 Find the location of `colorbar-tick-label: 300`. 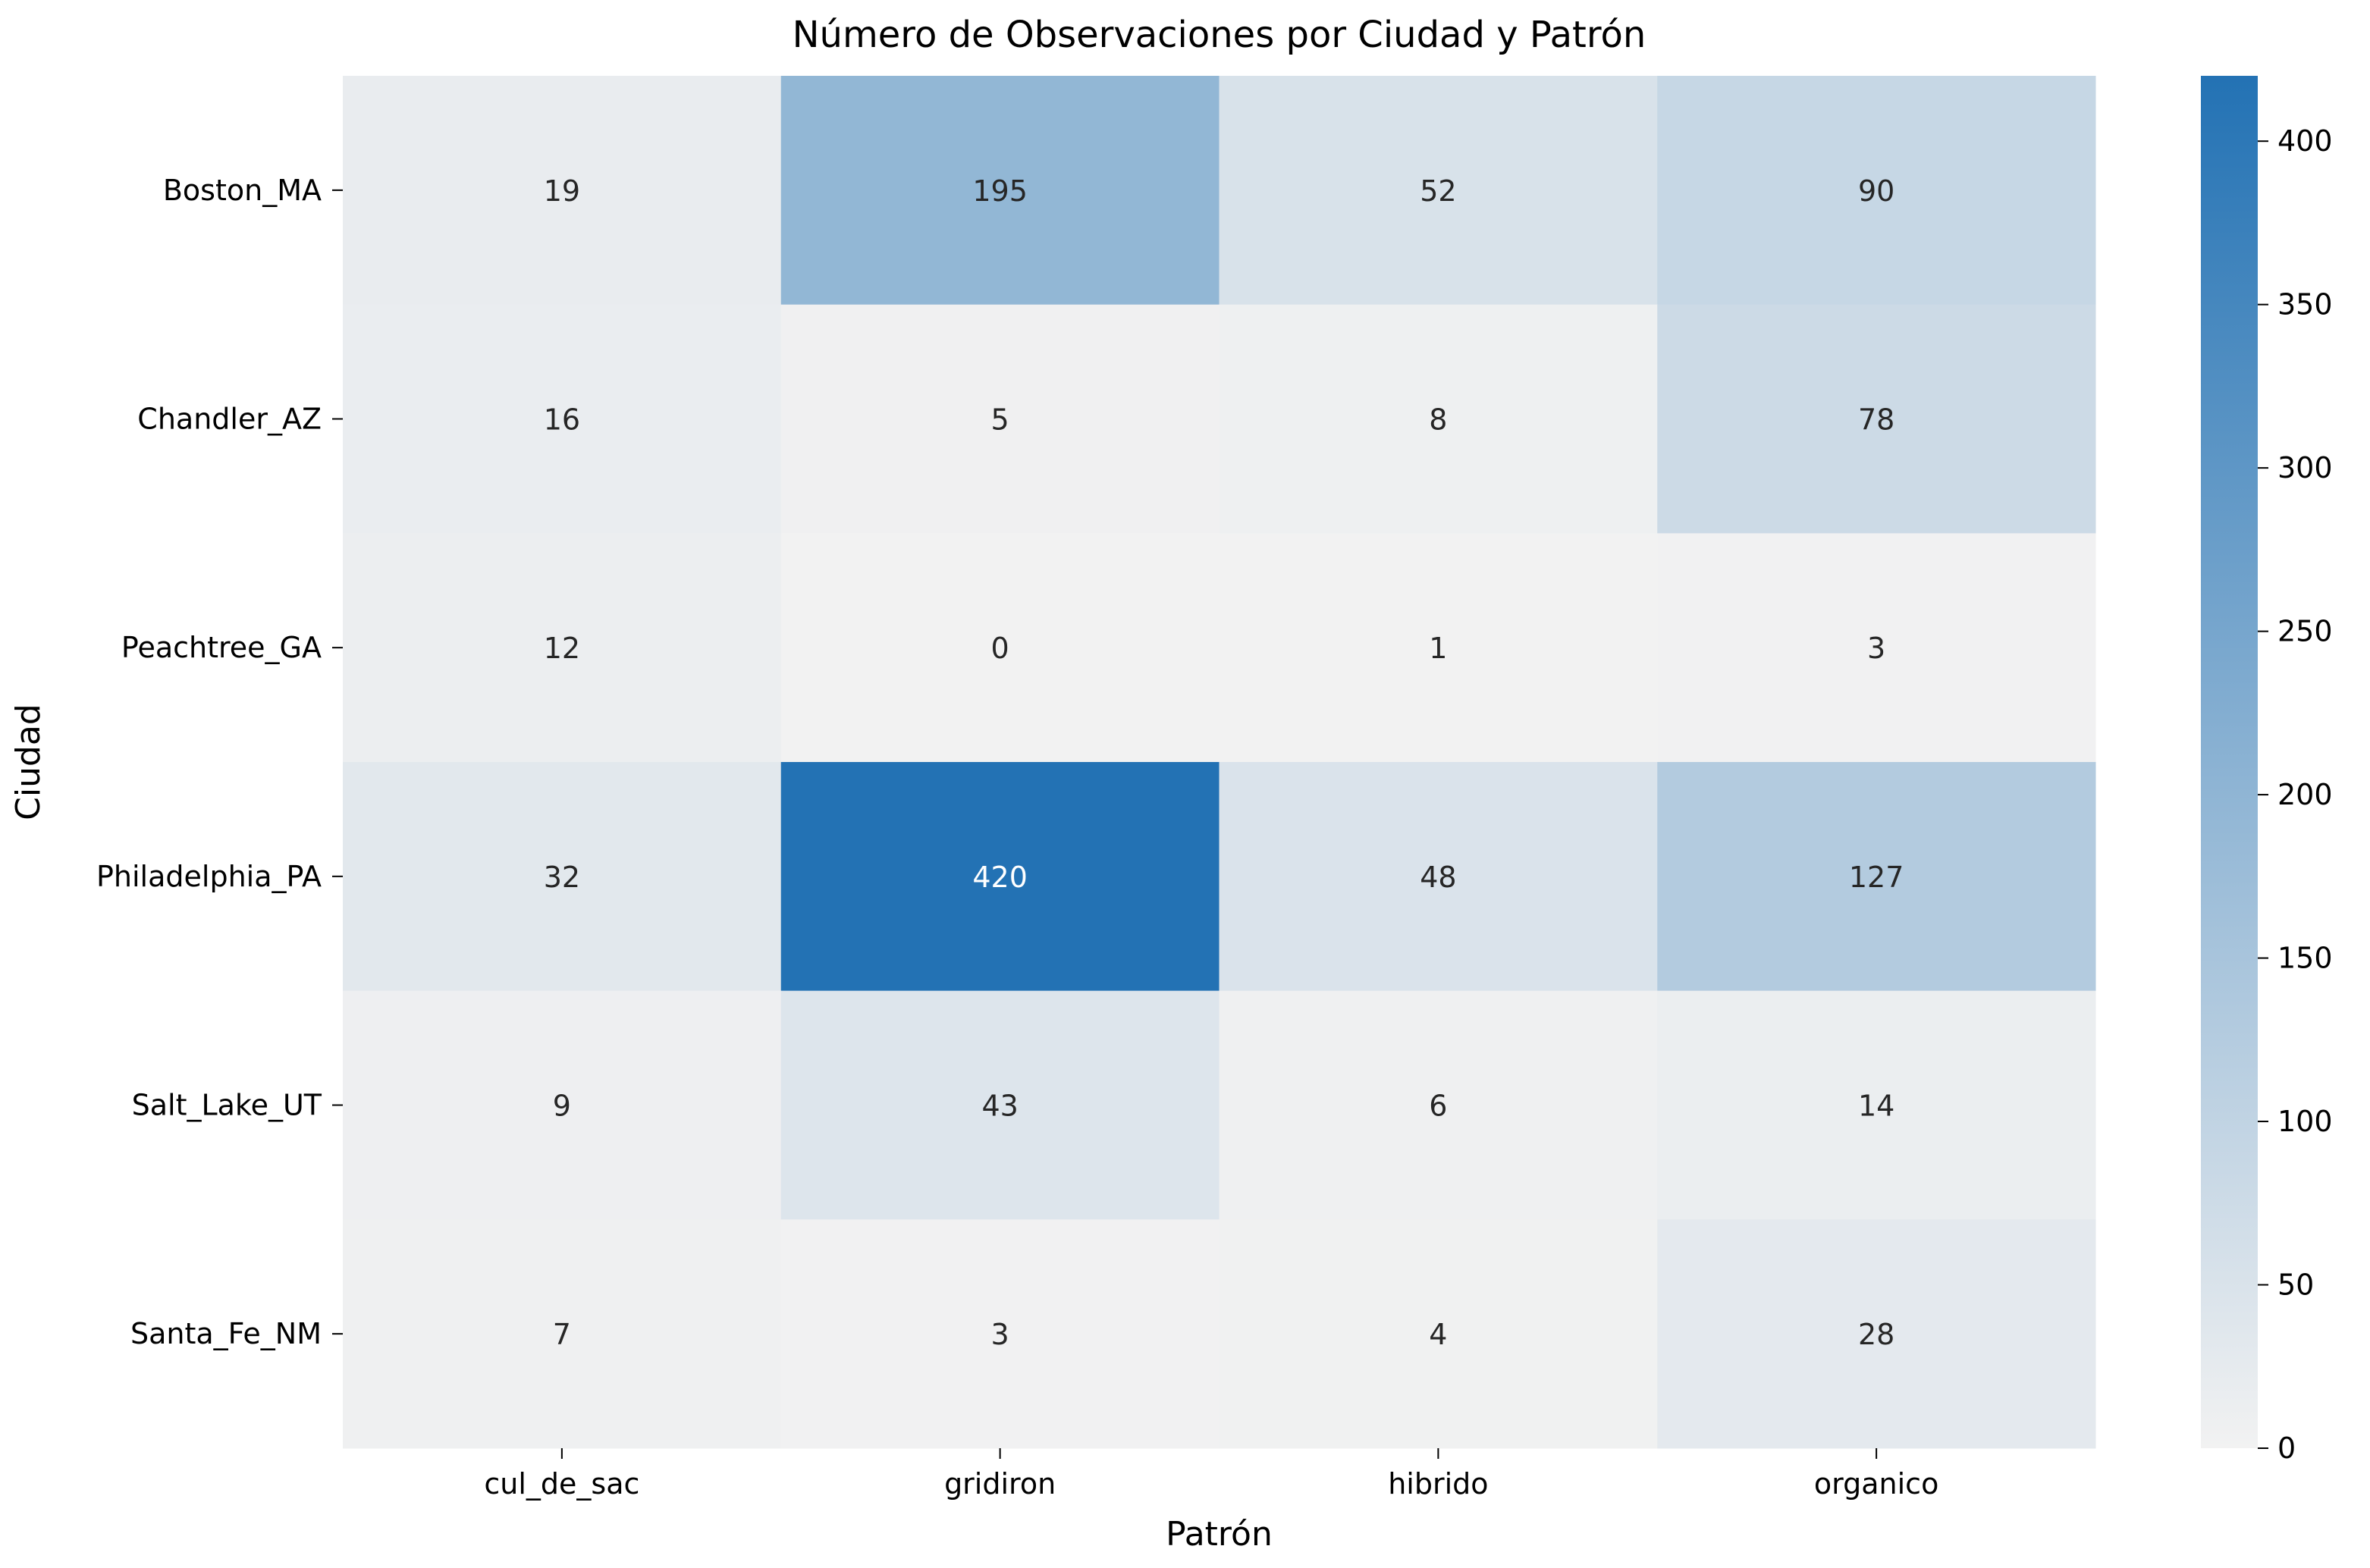

colorbar-tick-label: 300 is located at coordinates (2305, 468).